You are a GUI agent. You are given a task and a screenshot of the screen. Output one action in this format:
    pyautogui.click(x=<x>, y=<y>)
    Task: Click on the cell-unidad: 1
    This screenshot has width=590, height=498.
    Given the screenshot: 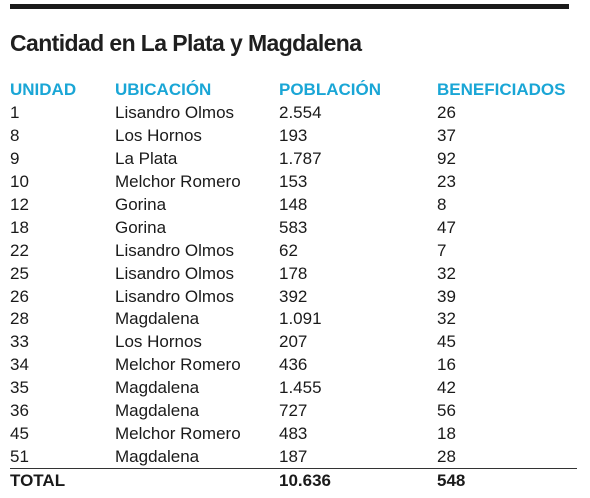 What is the action you would take?
    pyautogui.click(x=15, y=113)
    